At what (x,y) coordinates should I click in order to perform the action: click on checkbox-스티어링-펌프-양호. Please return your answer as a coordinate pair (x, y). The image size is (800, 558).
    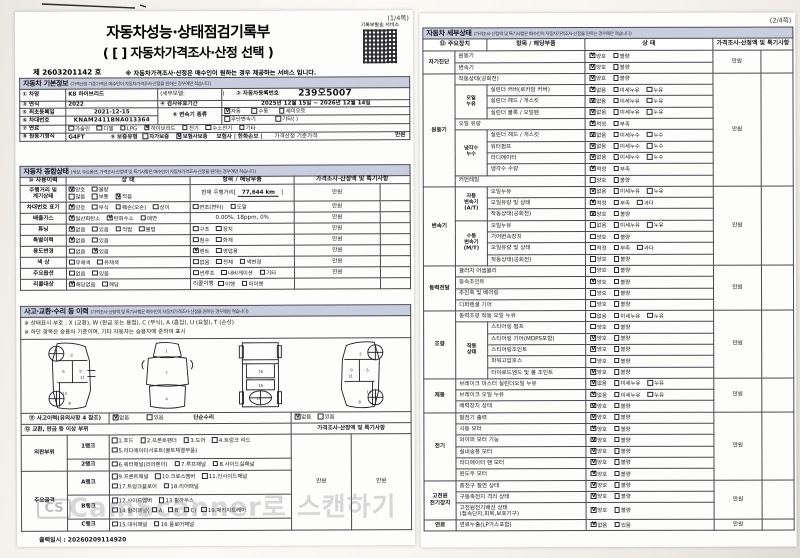
    Looking at the image, I should click on (593, 326).